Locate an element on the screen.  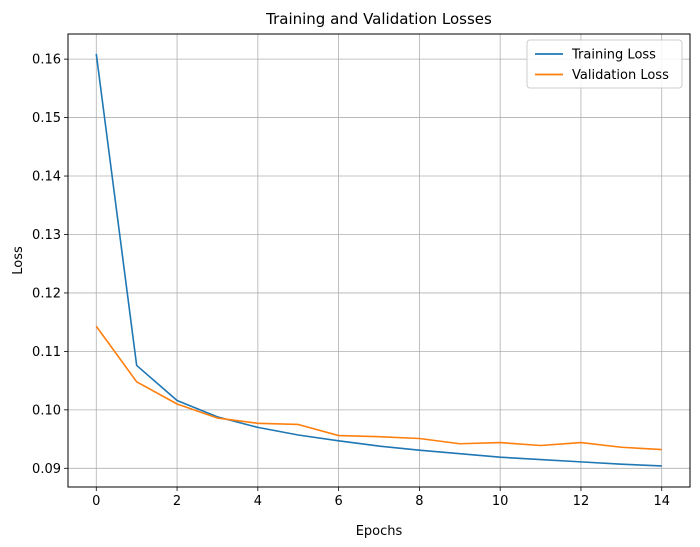
legend-label-training-loss: Training Loss is located at coordinates (613, 55).